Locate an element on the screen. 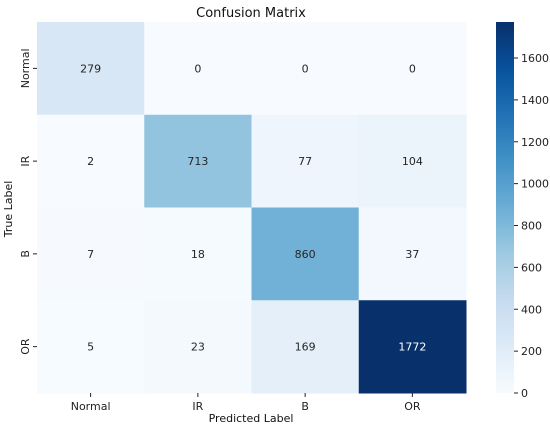 This screenshot has width=550, height=429. colorbar-tick-label: 200 is located at coordinates (531, 351).